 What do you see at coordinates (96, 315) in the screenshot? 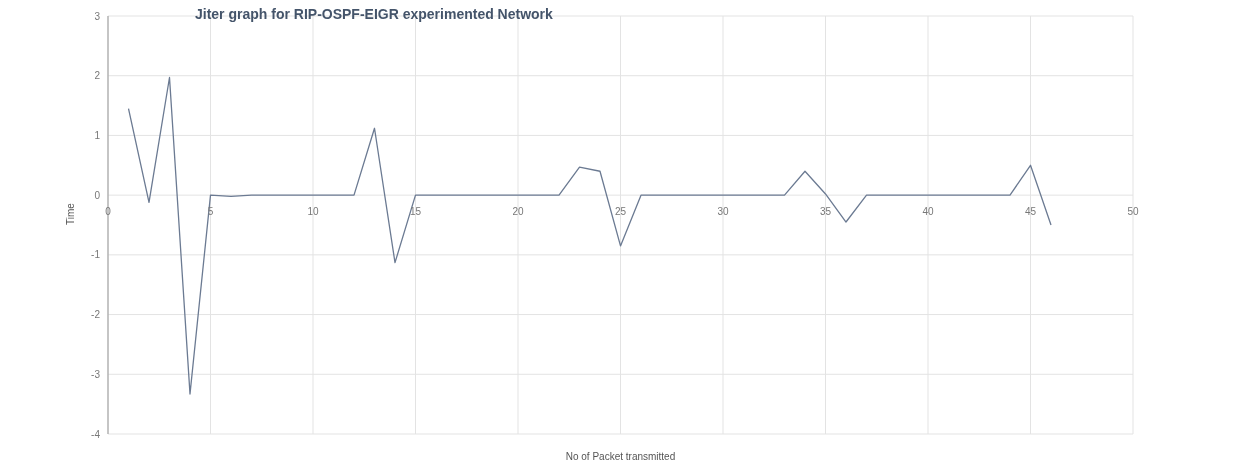
I see `y-tick-label: -2` at bounding box center [96, 315].